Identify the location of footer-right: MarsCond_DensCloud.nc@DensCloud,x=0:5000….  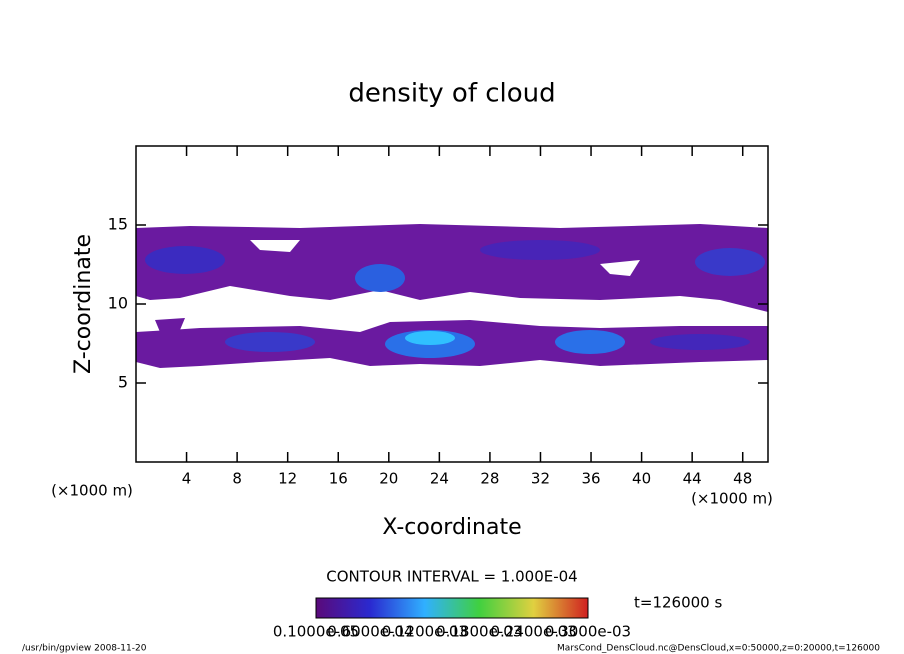
(718, 649).